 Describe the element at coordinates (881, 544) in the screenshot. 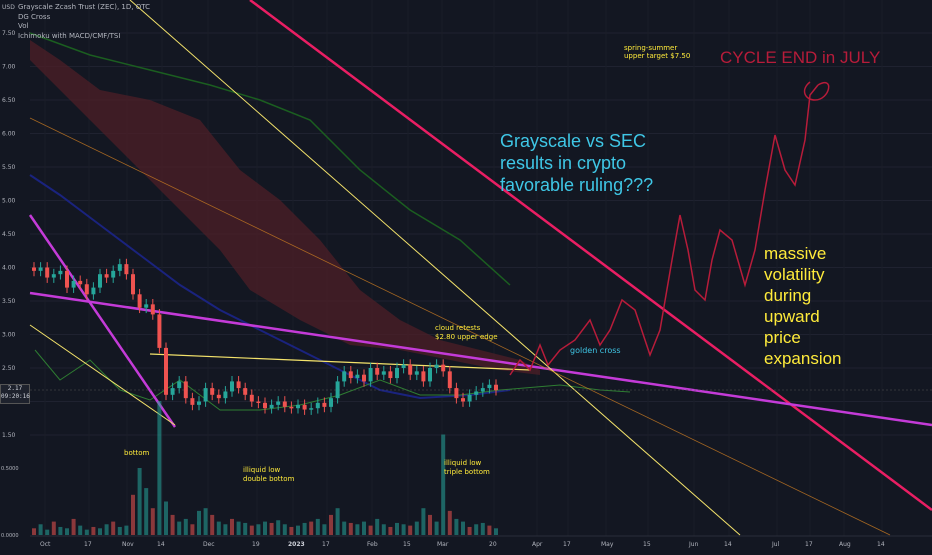

I see `time-tick: 14` at that location.